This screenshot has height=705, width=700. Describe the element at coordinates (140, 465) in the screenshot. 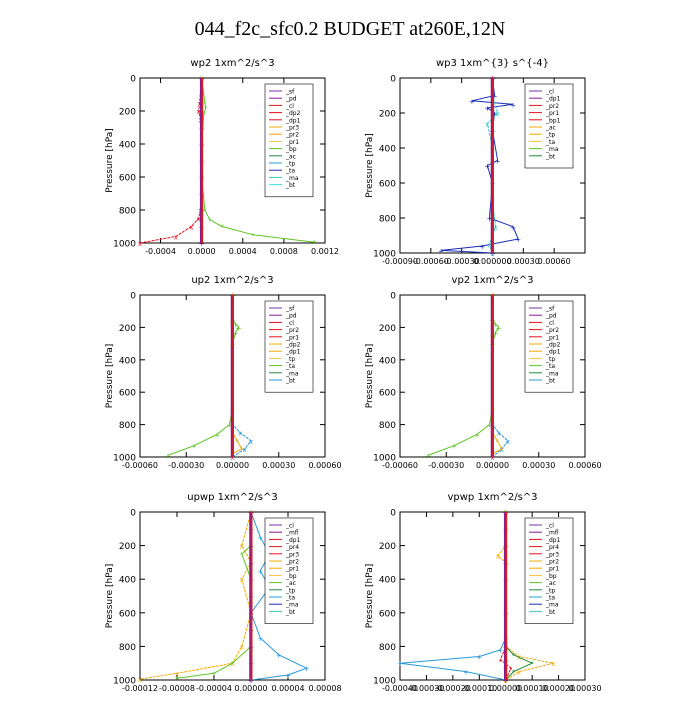

I see `x-tick-label: -0.00060` at that location.